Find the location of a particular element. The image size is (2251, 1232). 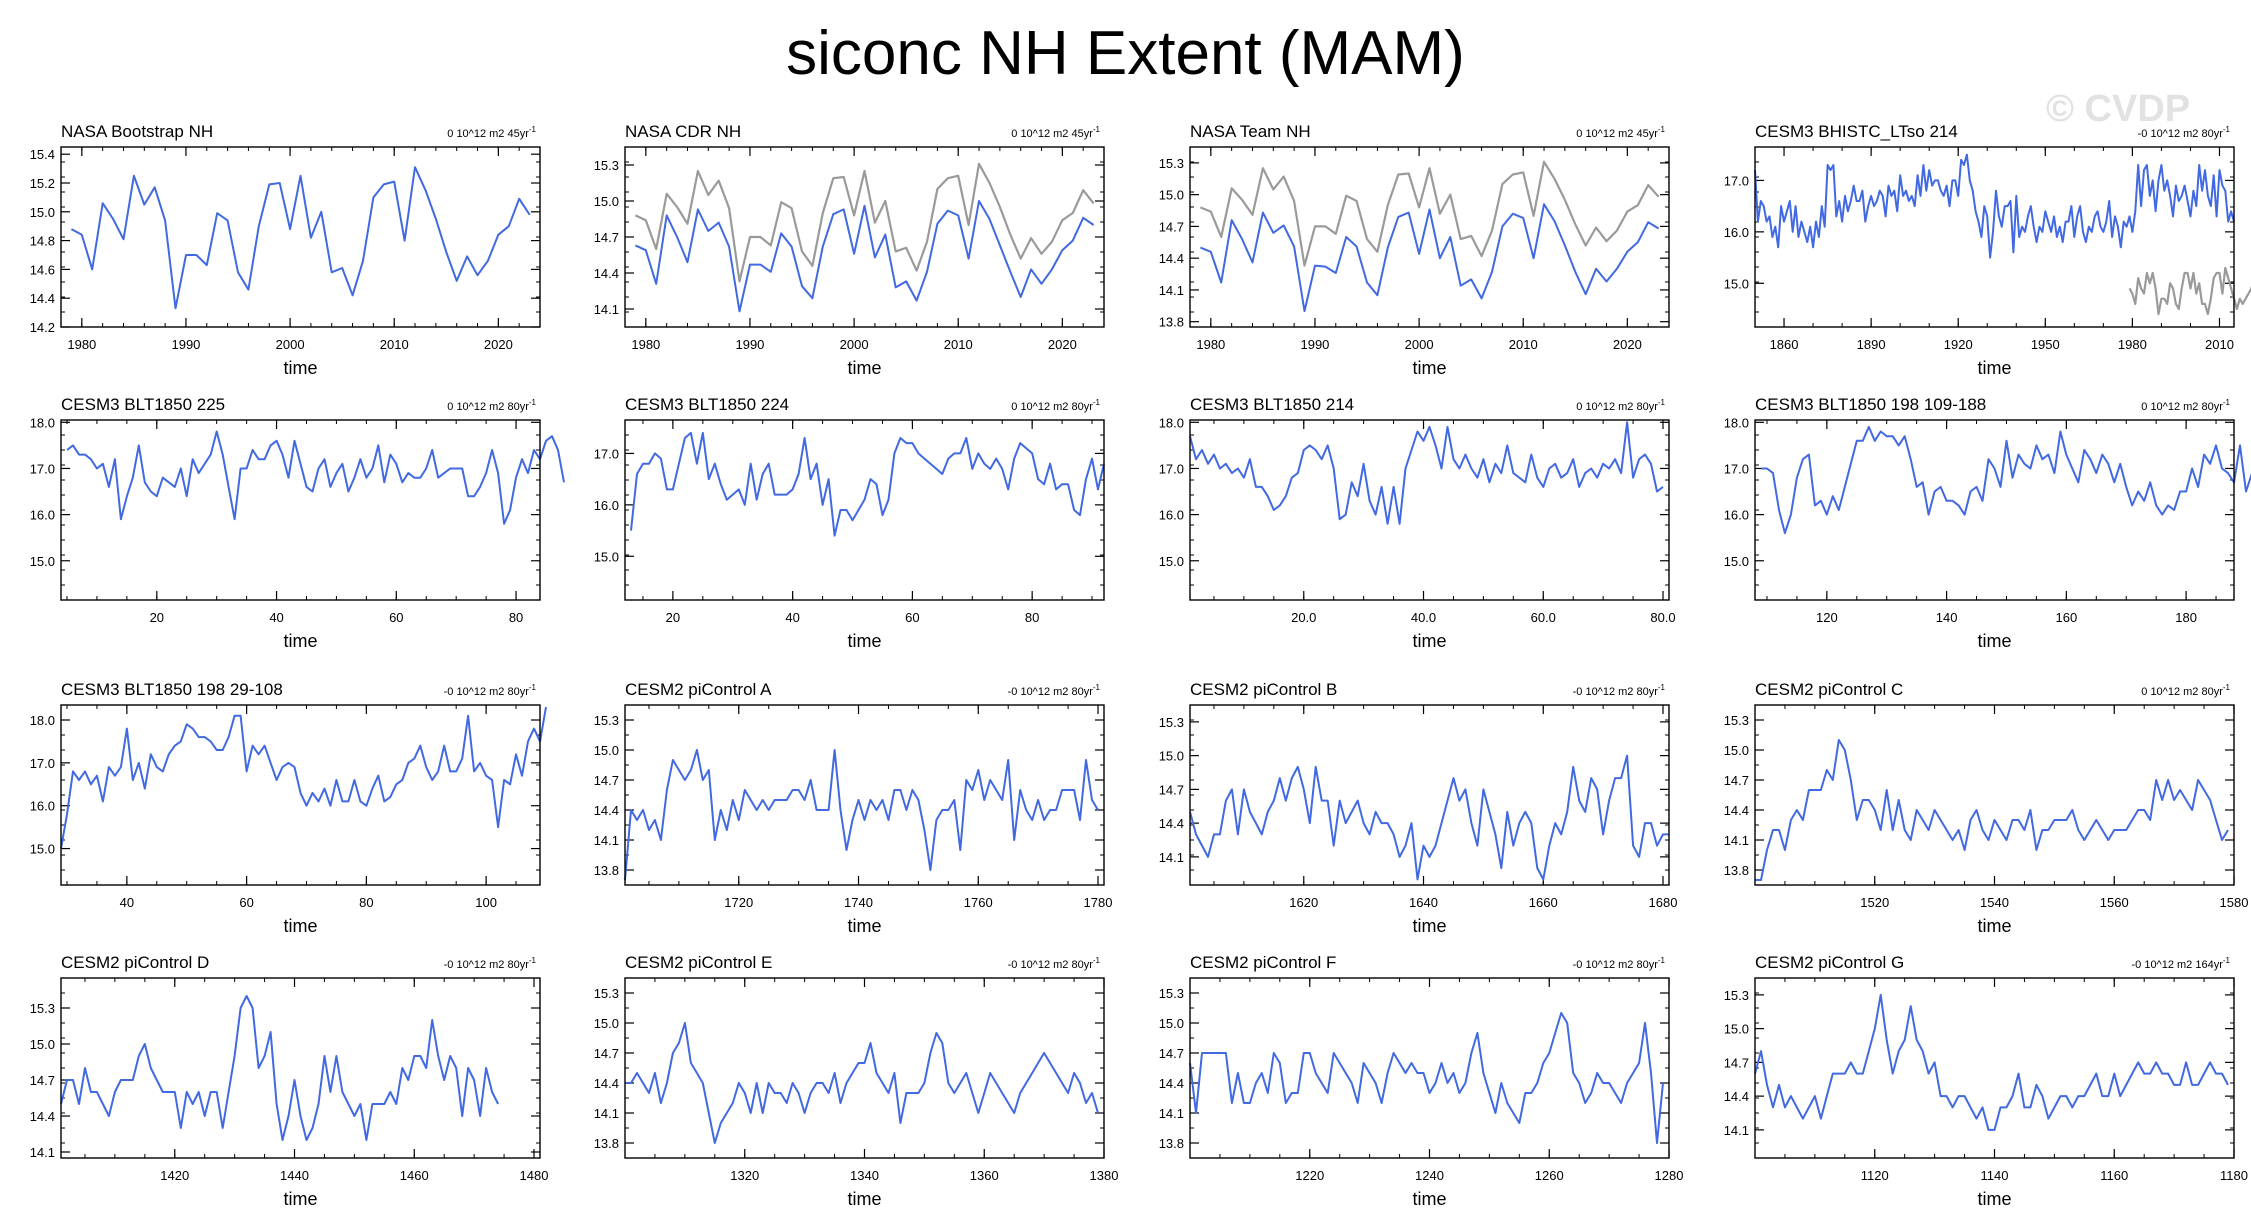

x-tick-label: 1890 is located at coordinates (1871, 344).